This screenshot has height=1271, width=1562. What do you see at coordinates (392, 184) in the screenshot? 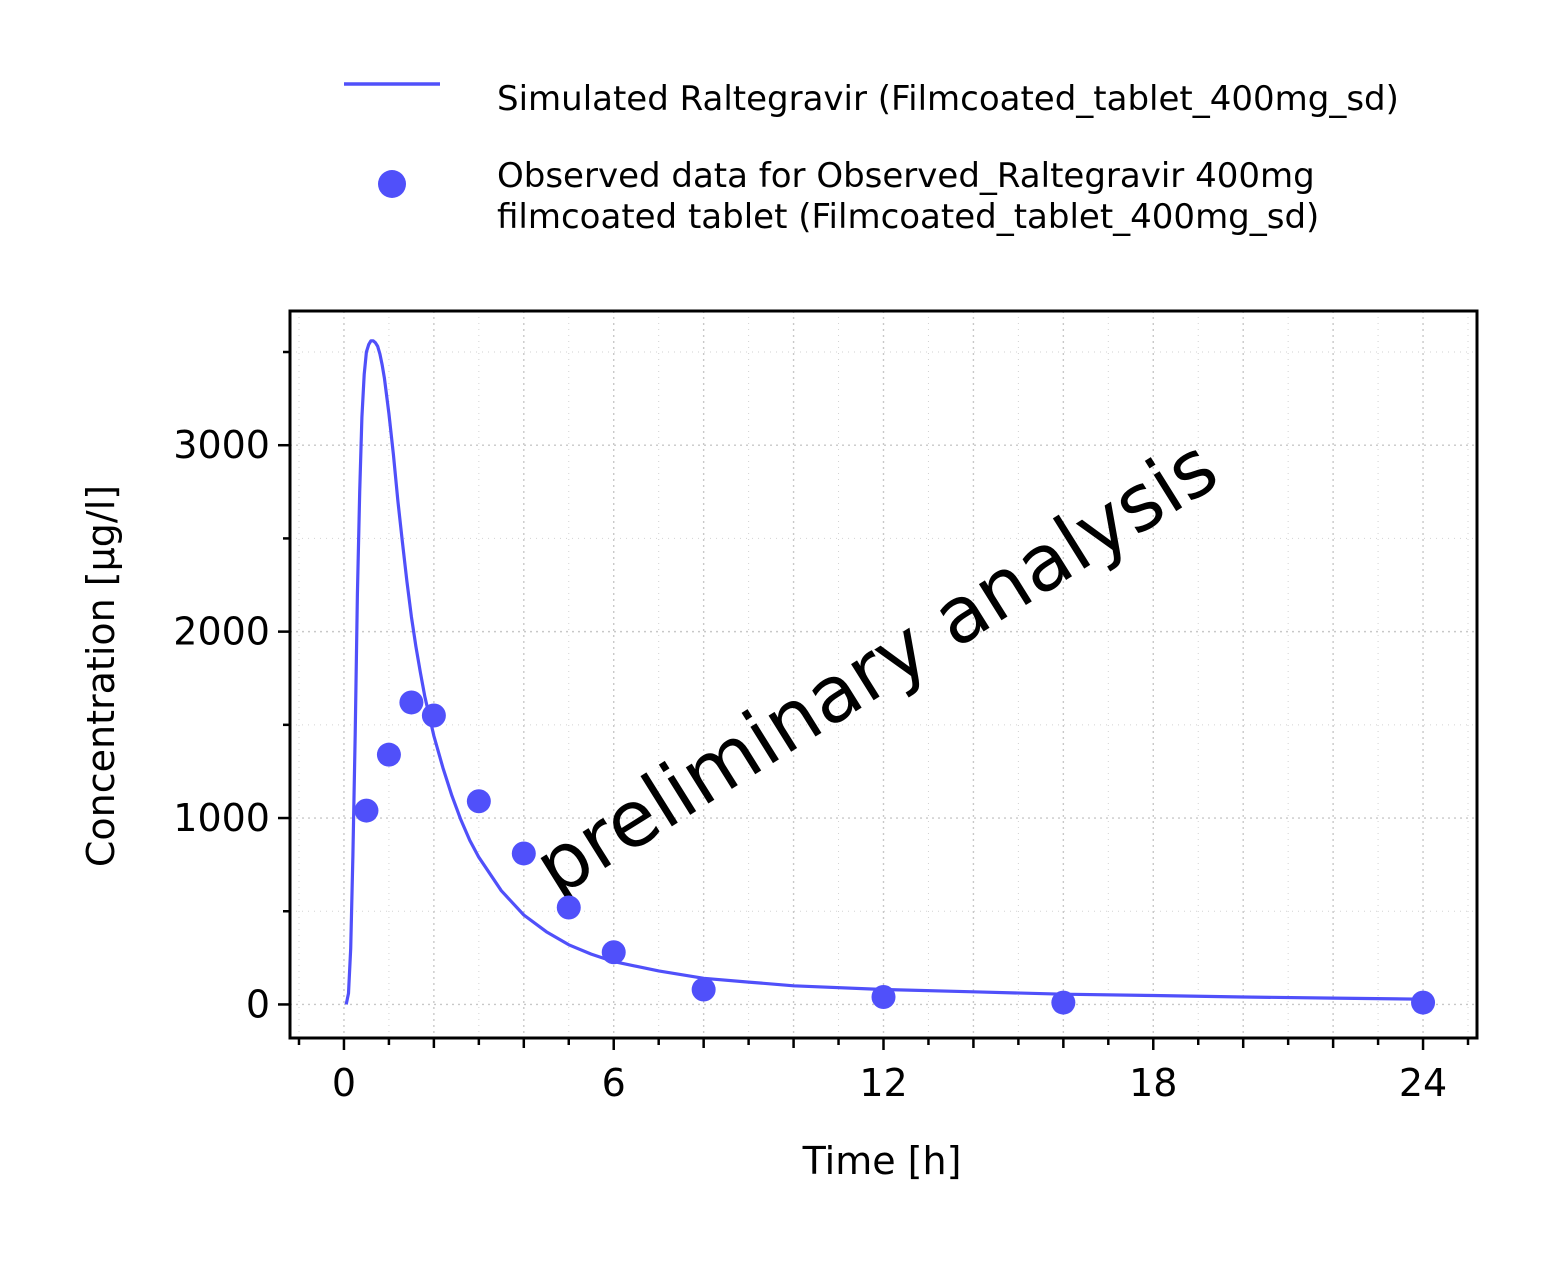
I see `legend-dot-marker` at bounding box center [392, 184].